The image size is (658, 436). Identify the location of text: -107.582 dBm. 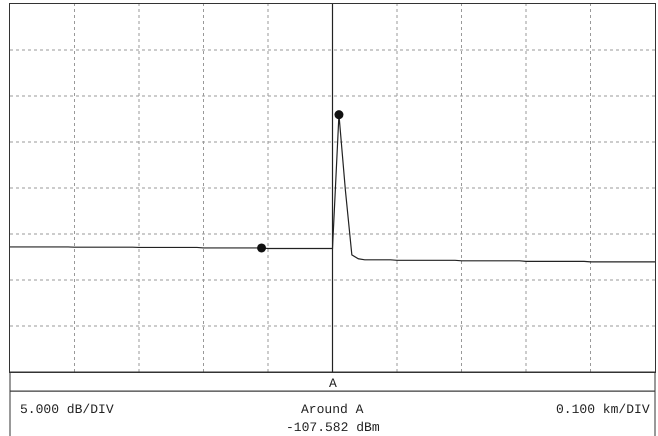
(333, 427).